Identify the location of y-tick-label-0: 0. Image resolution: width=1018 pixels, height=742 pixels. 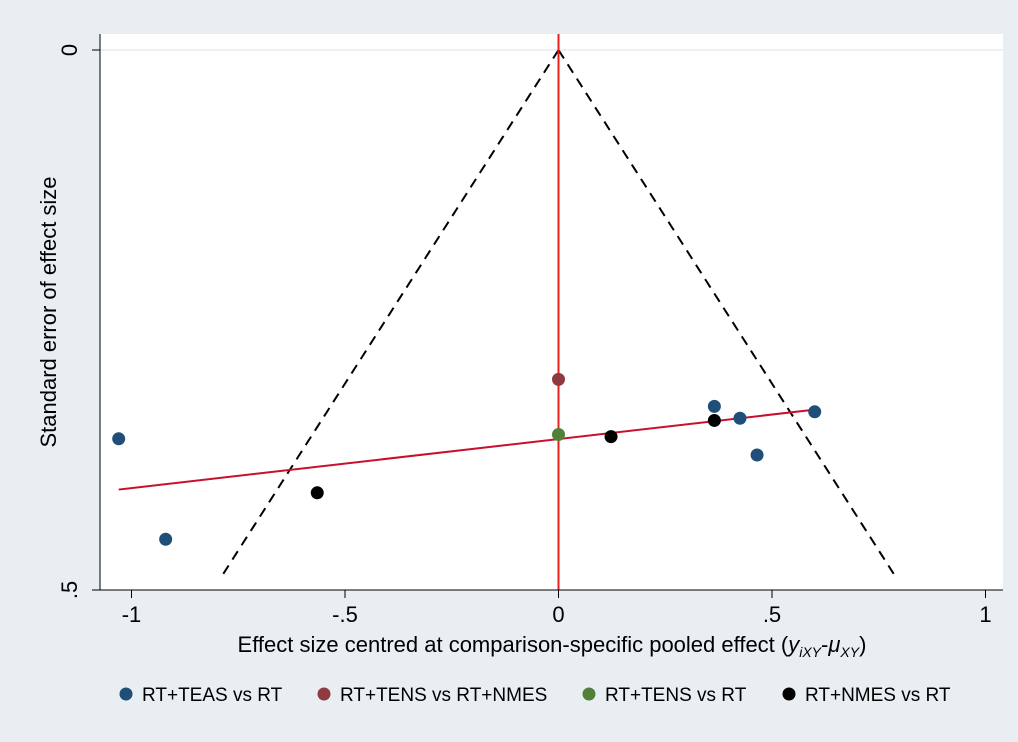
(69, 50).